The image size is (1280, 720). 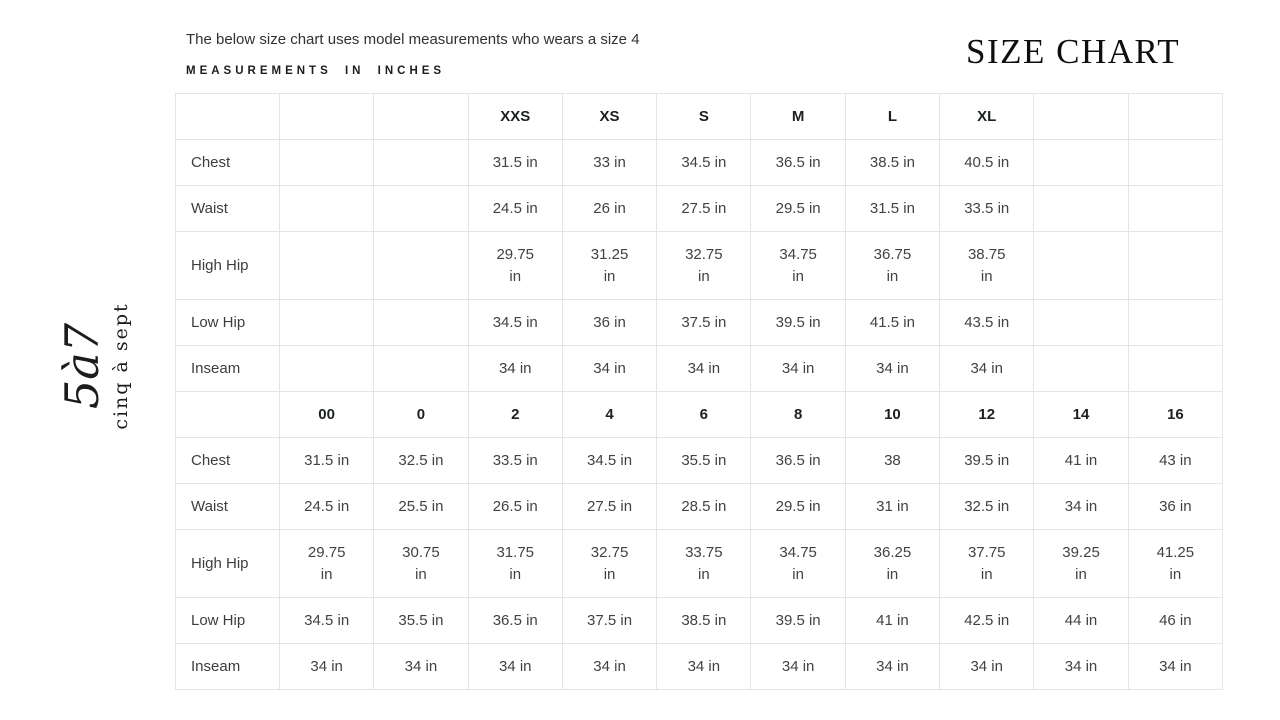 I want to click on size-header-cell: 12, so click(x=987, y=414).